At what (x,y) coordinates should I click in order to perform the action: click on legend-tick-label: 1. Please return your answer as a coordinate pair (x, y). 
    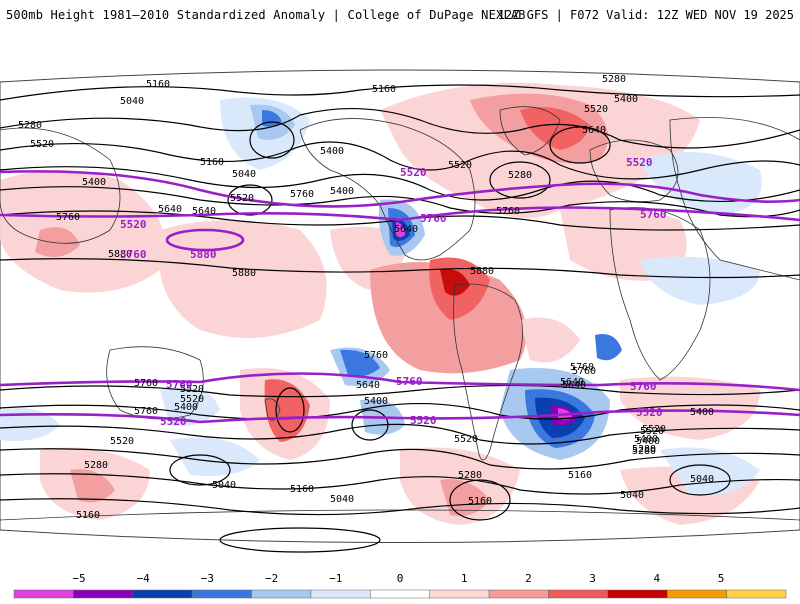
    Looking at the image, I should click on (464, 578).